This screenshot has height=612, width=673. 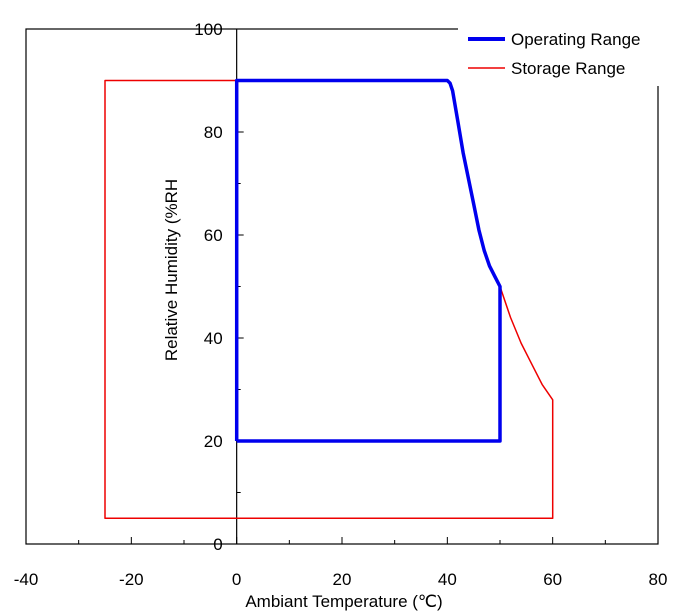 I want to click on legend-label-operating-range: Operating Range, so click(x=575, y=39).